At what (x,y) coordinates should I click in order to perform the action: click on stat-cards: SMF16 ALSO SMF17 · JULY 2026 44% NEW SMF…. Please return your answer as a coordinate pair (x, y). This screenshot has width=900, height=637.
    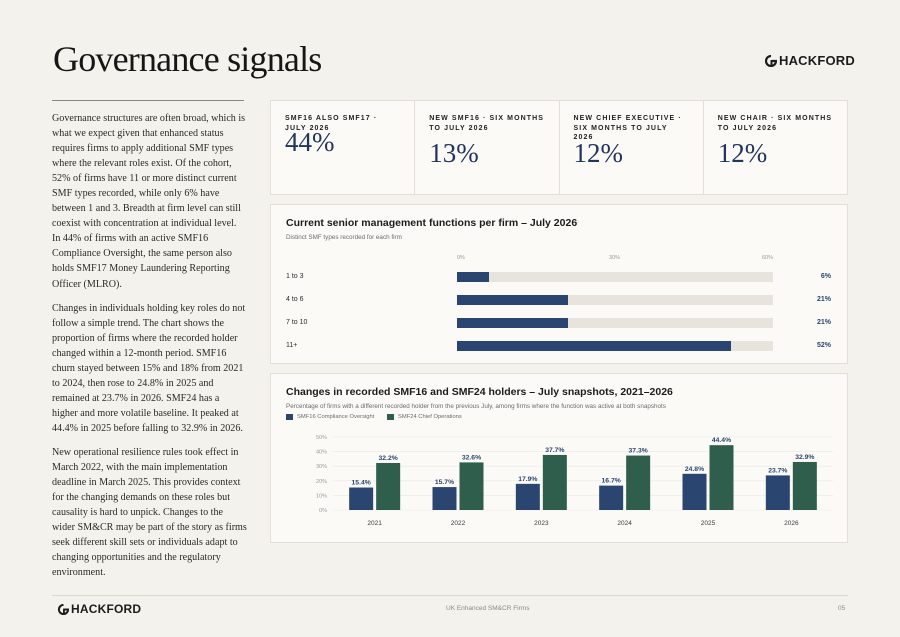
    Looking at the image, I should click on (559, 147).